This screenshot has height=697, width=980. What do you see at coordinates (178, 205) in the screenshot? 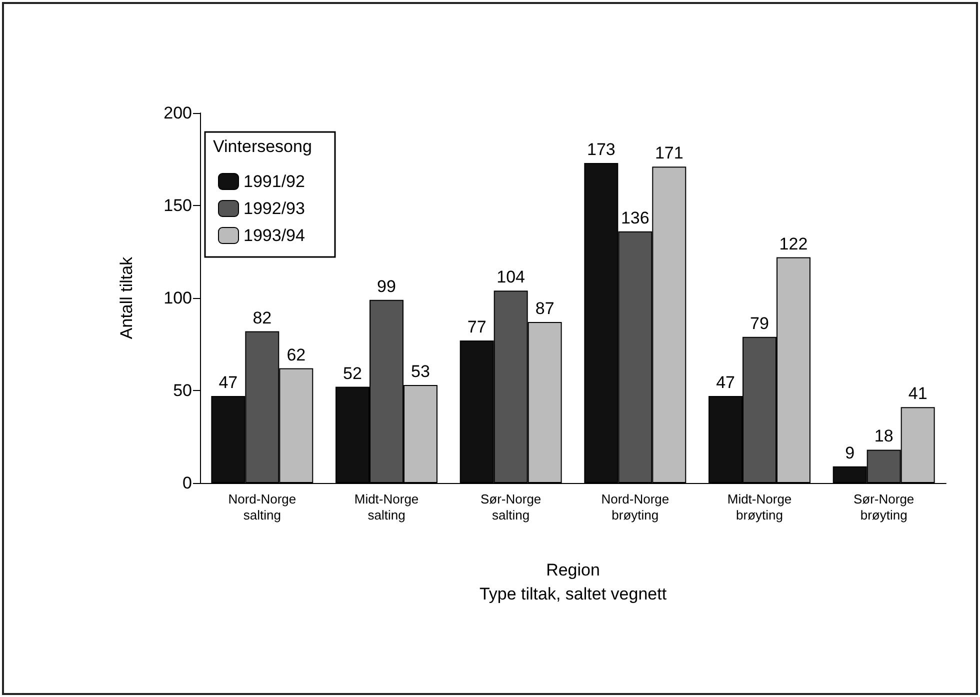
I see `y-tick-label: 150` at bounding box center [178, 205].